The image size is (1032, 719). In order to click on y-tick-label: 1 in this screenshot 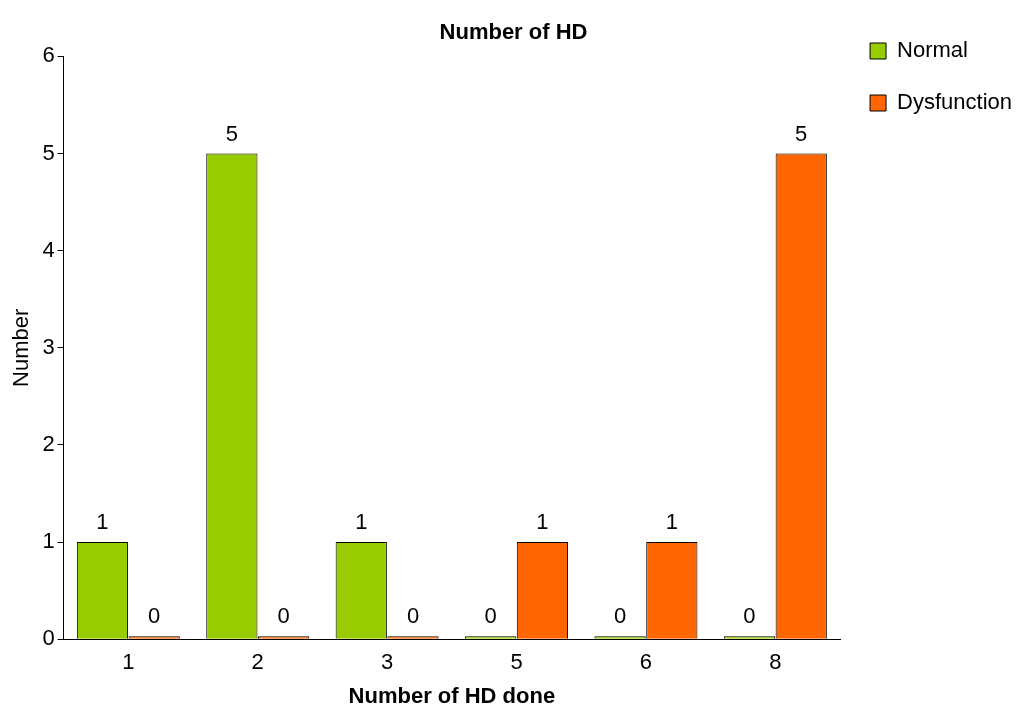, I will do `click(48, 541)`.